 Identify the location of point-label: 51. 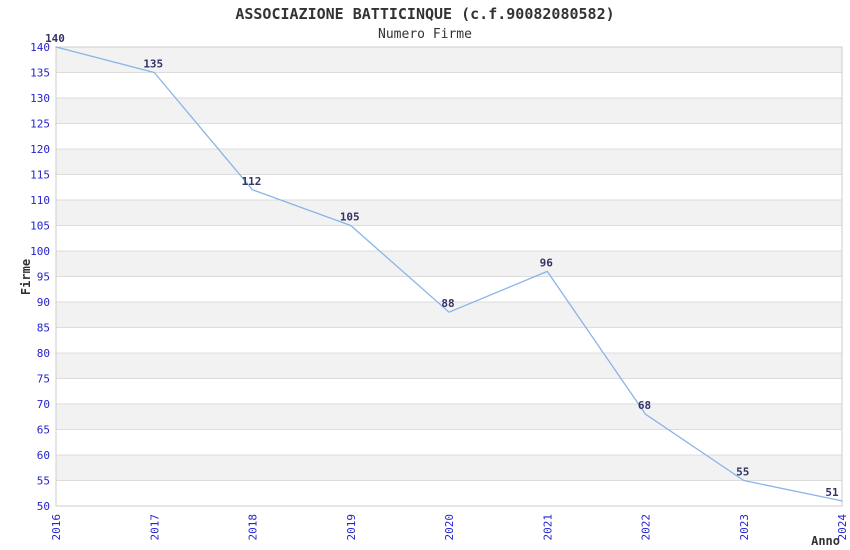
(832, 492).